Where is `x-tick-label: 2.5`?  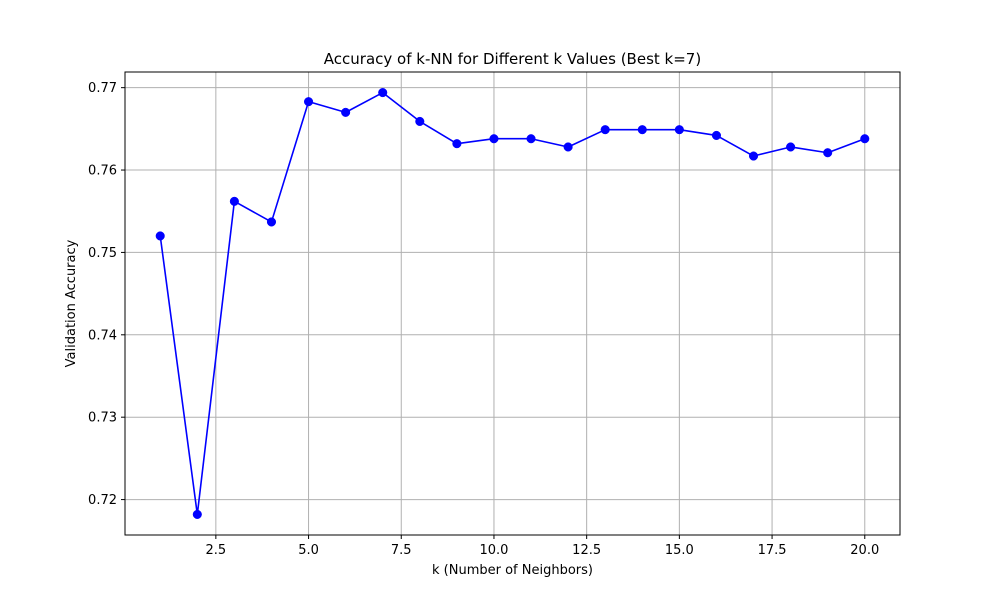
x-tick-label: 2.5 is located at coordinates (216, 550).